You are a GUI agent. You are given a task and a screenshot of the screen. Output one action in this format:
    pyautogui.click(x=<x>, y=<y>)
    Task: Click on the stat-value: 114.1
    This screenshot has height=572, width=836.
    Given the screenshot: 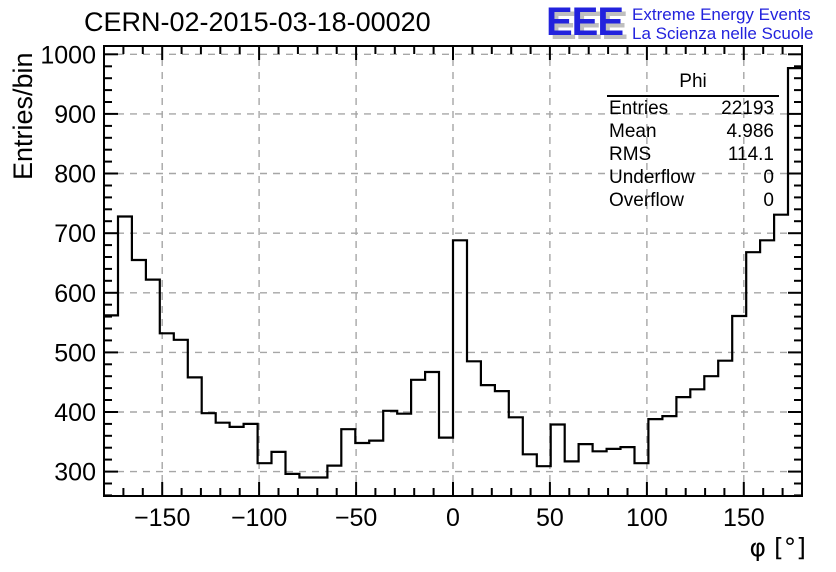 What is the action you would take?
    pyautogui.click(x=750, y=154)
    